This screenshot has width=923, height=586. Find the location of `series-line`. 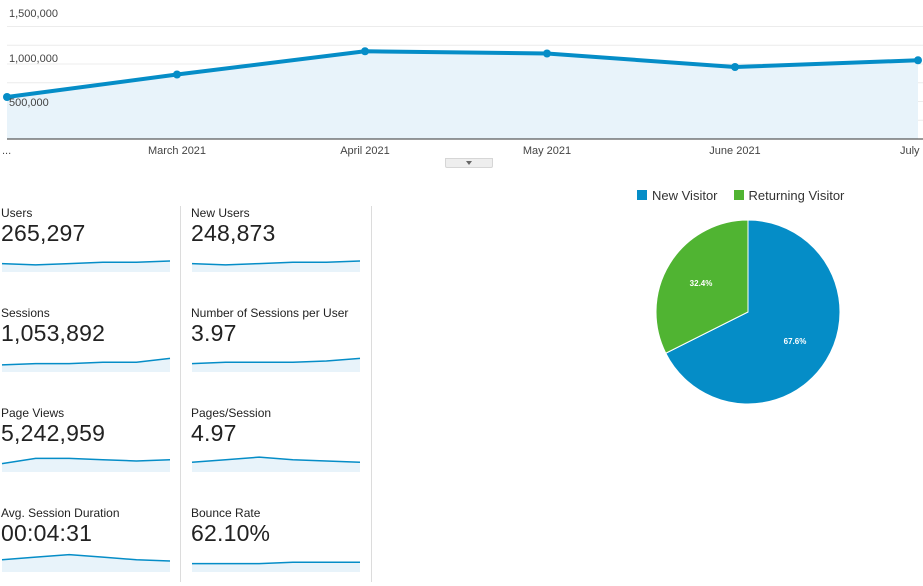

series-line is located at coordinates (462, 74).